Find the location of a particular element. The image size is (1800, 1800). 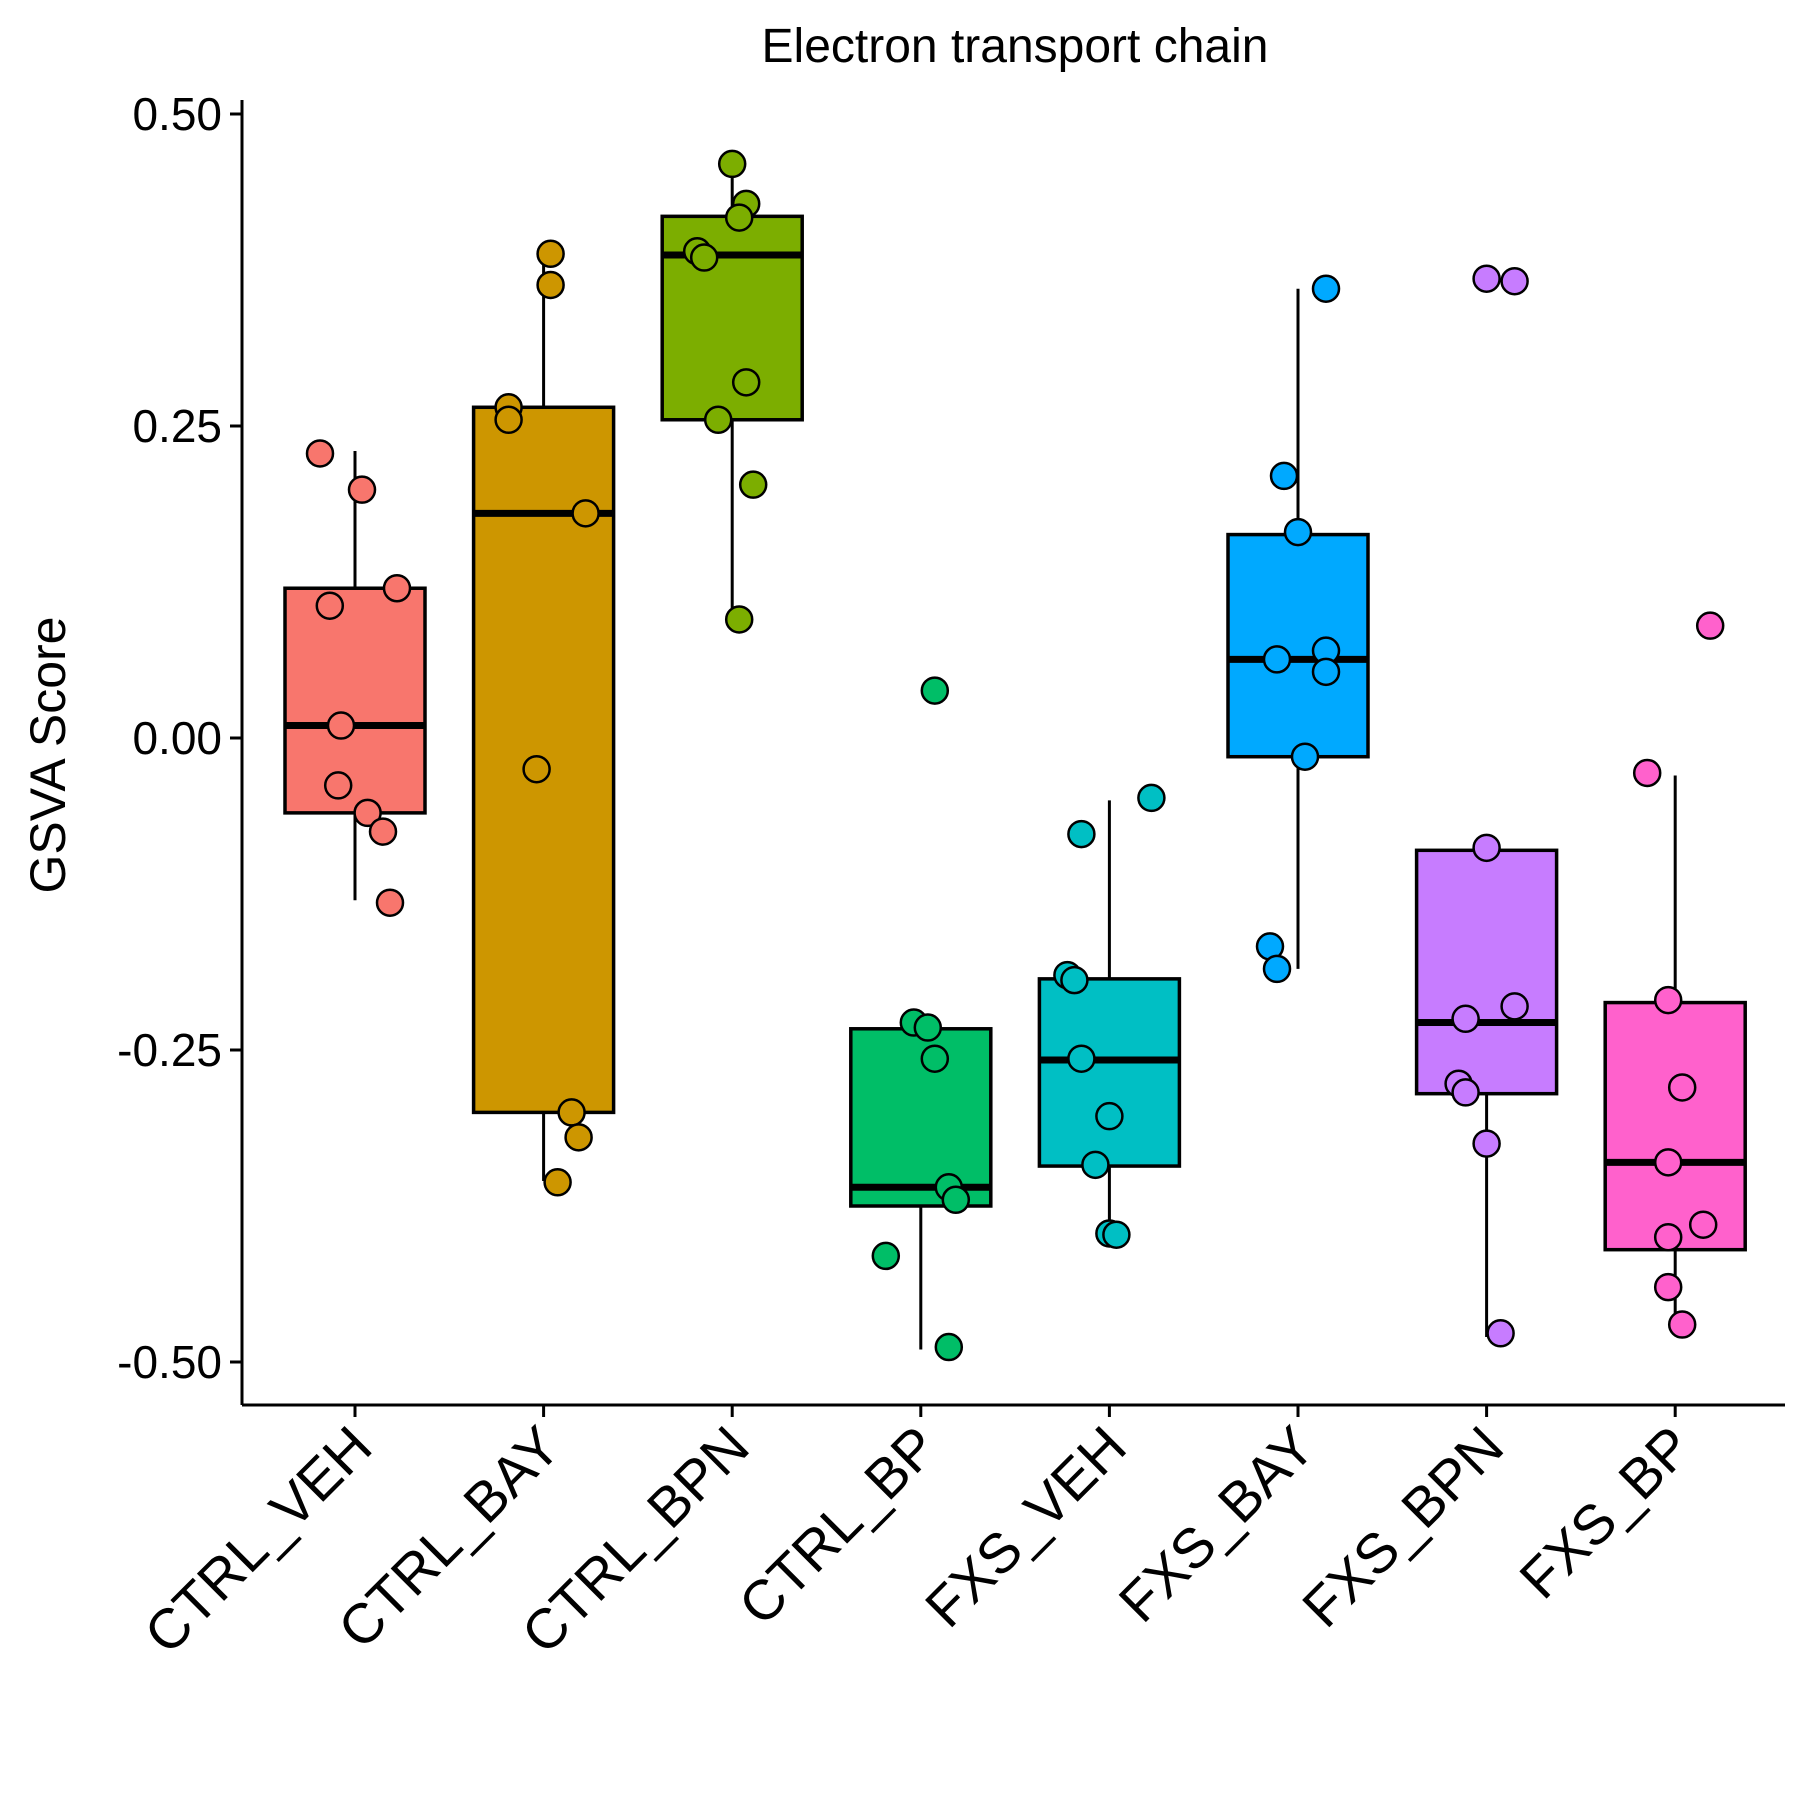

y-tick-label: 0.25 is located at coordinates (177, 426).